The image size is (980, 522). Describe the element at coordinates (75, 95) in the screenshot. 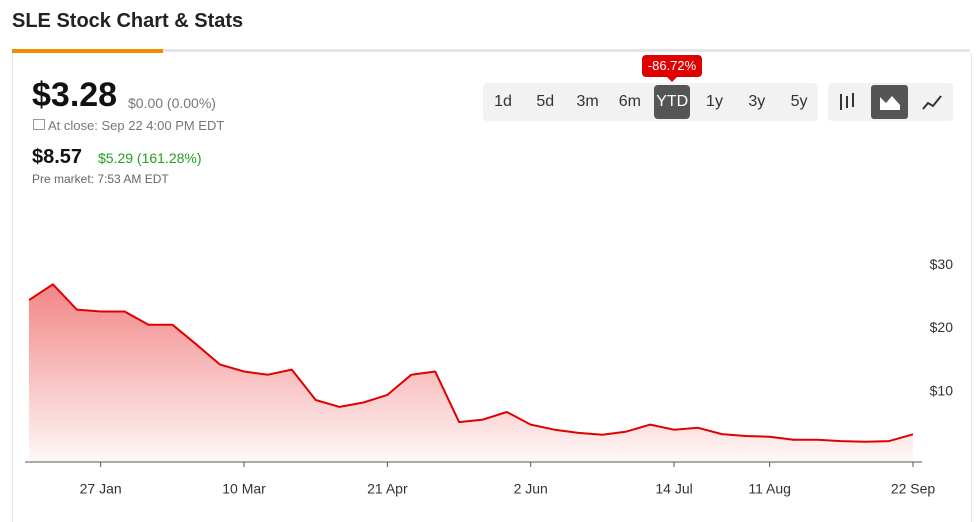

I see `price: $3.28` at that location.